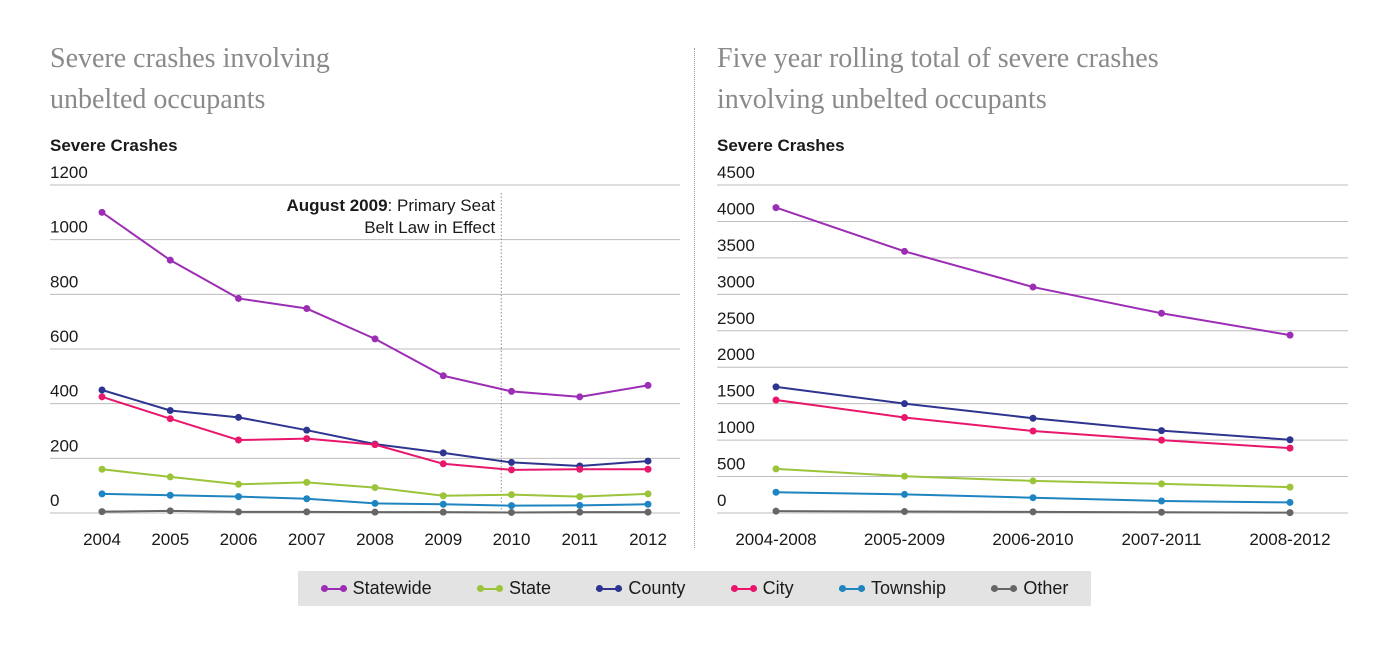 Image resolution: width=1400 pixels, height=648 pixels. What do you see at coordinates (375, 445) in the screenshot?
I see `left-point-city-2008` at bounding box center [375, 445].